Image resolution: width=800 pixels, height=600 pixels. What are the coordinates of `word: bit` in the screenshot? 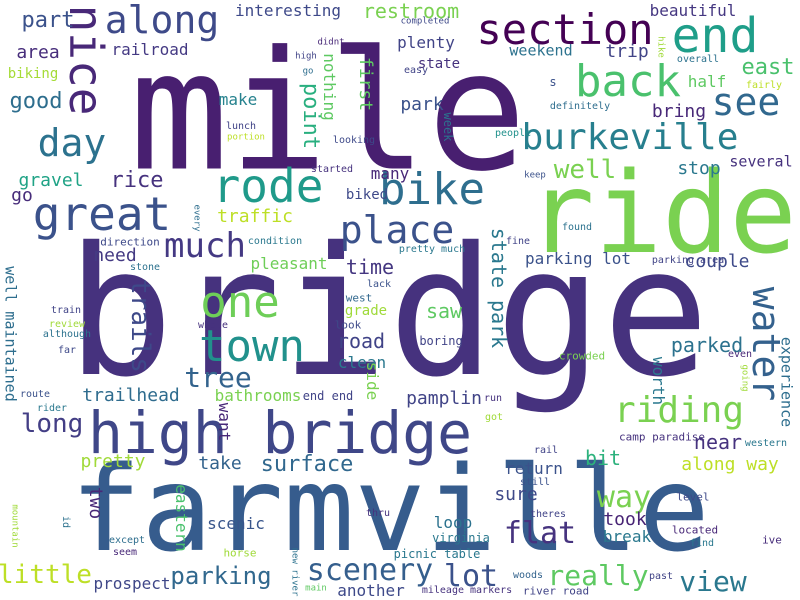 It's located at (603, 458).